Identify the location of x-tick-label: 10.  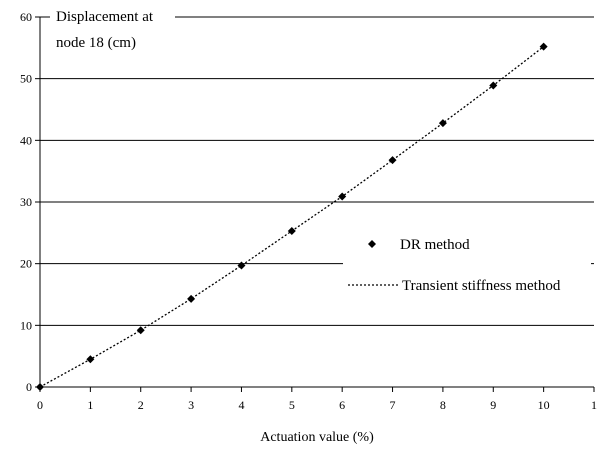
(544, 405).